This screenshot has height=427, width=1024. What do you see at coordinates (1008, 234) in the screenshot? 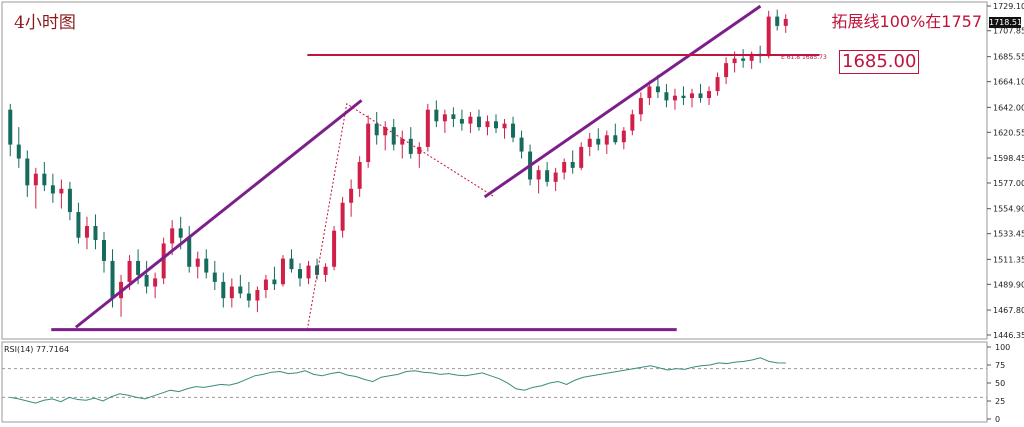
I see `price-tick-label: 1533.45` at bounding box center [1008, 234].